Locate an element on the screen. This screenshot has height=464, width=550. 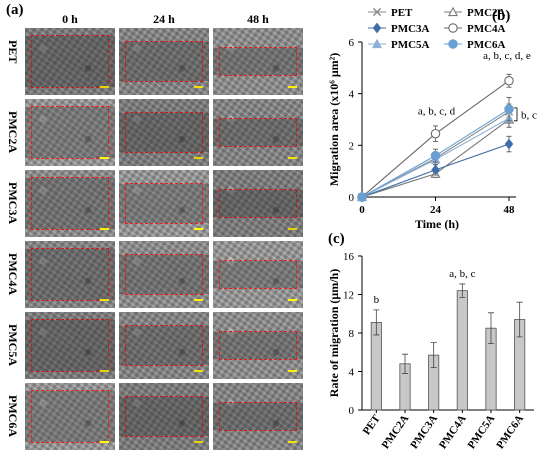
legend-entry-pmc4a: PMC4A is located at coordinates (475, 29).